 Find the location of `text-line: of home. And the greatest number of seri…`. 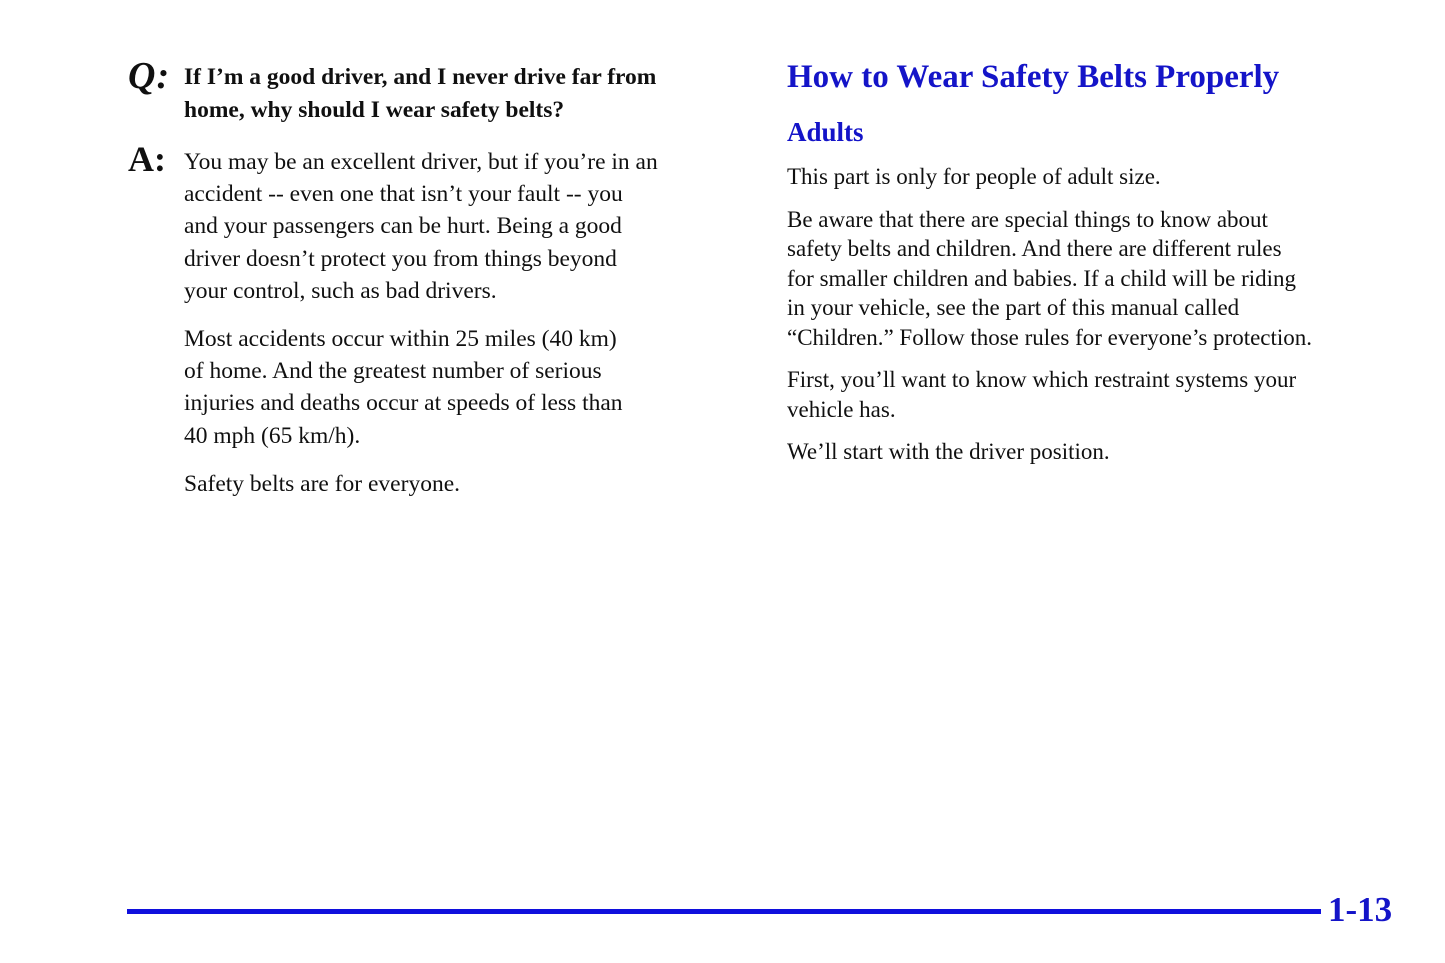

text-line: of home. And the greatest number of seri… is located at coordinates (393, 371).